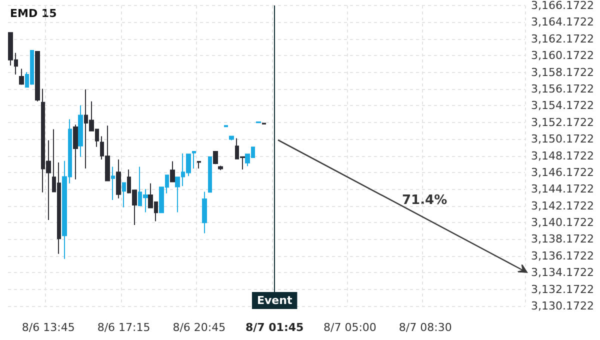  I want to click on x-tick-label: 8/6 17:15, so click(123, 327).